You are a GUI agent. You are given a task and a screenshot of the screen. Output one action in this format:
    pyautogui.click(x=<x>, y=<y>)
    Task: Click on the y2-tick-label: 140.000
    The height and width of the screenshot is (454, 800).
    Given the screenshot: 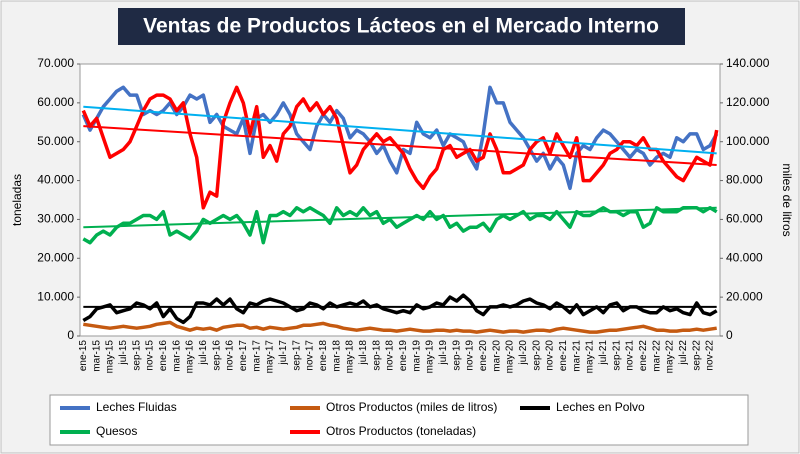 What is the action you would take?
    pyautogui.click(x=748, y=63)
    